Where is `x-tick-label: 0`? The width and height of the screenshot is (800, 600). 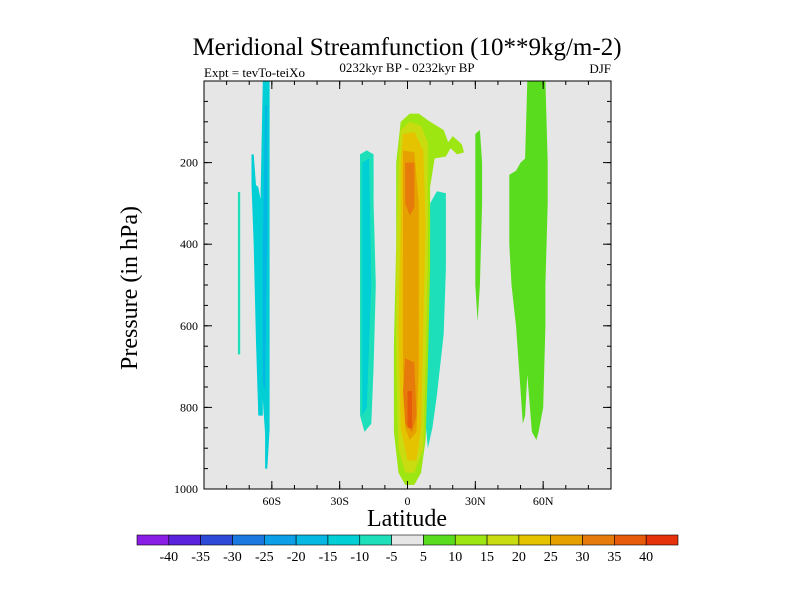 x-tick-label: 0 is located at coordinates (408, 501).